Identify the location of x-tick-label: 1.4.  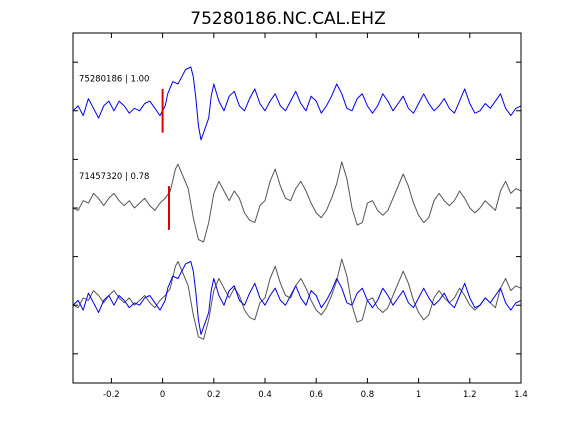
(521, 395).